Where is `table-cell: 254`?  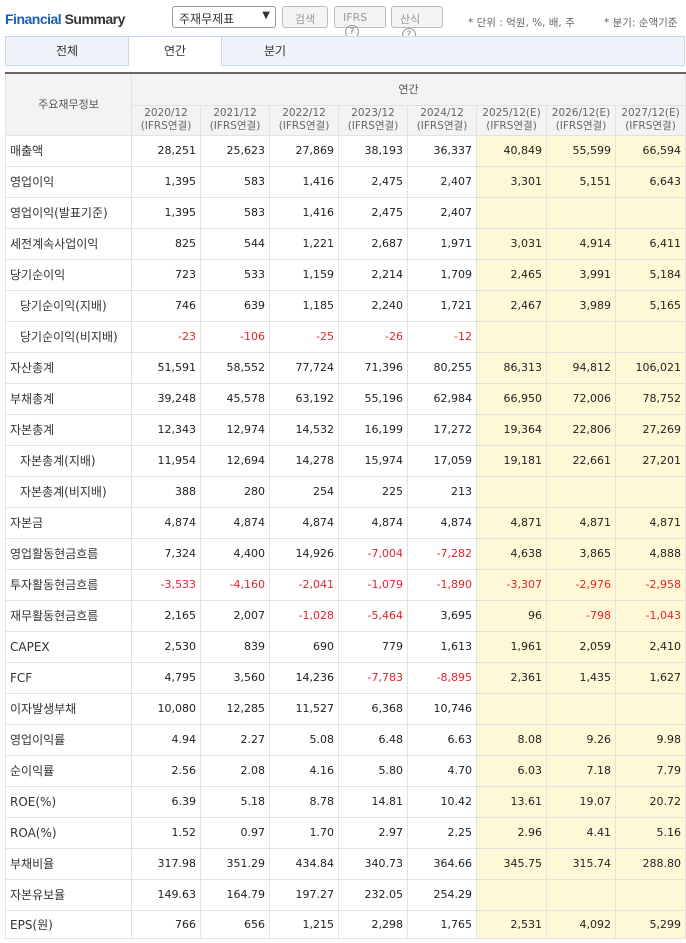 table-cell: 254 is located at coordinates (304, 491).